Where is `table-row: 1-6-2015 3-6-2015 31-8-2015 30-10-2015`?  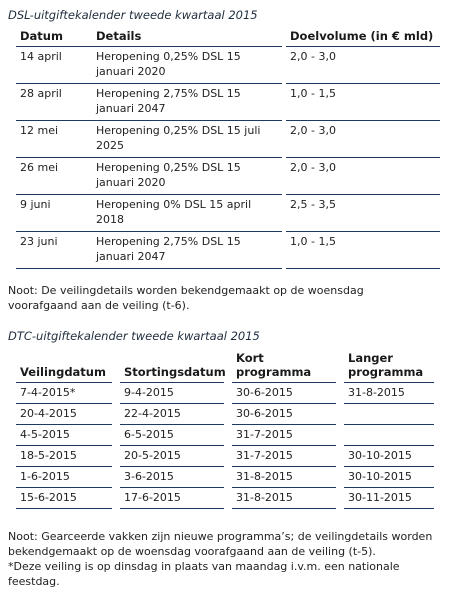 table-row: 1-6-2015 3-6-2015 31-8-2015 30-10-2015 is located at coordinates (225, 477).